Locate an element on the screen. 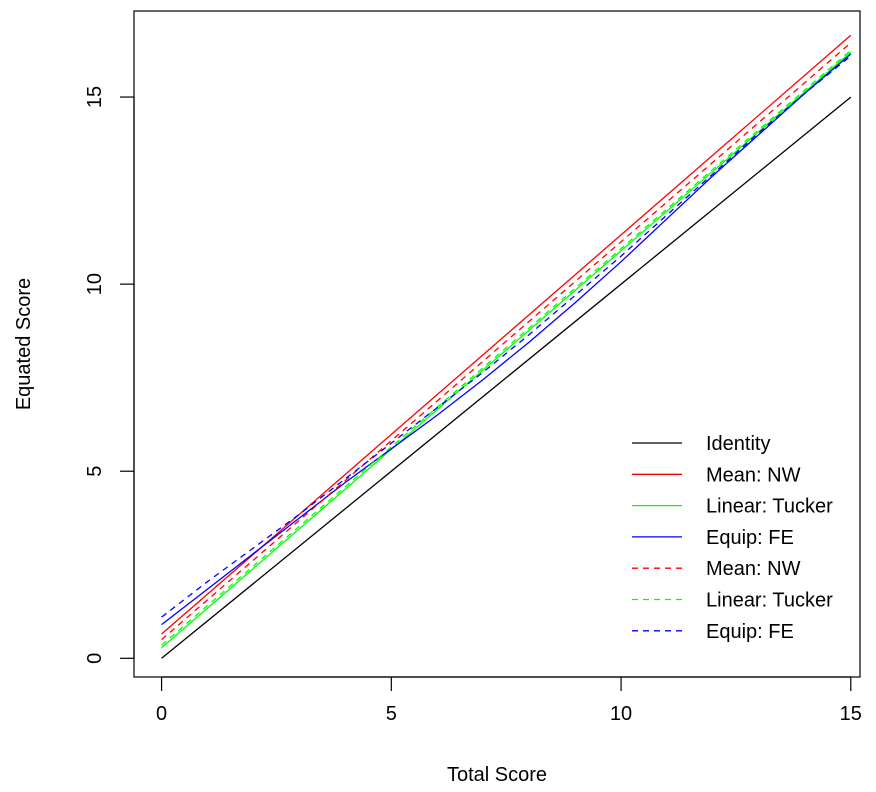 This screenshot has width=876, height=792. x-tick-label: 0 is located at coordinates (161, 714).